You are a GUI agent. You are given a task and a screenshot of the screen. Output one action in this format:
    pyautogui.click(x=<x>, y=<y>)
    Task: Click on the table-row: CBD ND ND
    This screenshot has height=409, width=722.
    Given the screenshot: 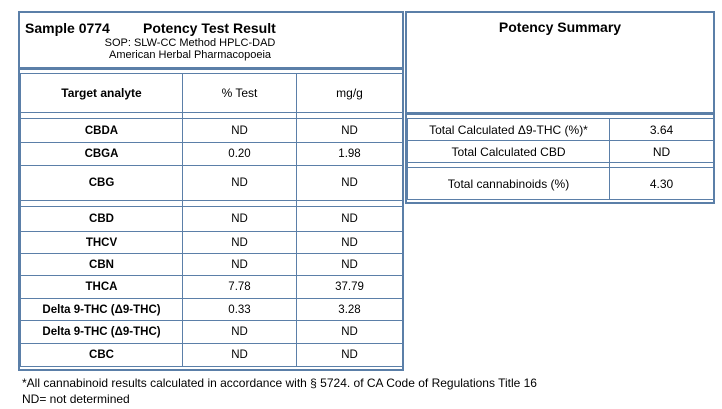 What is the action you would take?
    pyautogui.click(x=211, y=219)
    